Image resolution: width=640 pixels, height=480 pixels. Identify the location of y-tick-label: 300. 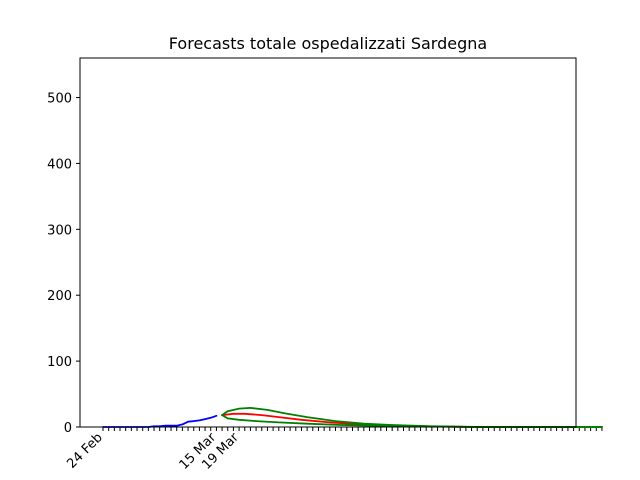
(59, 230).